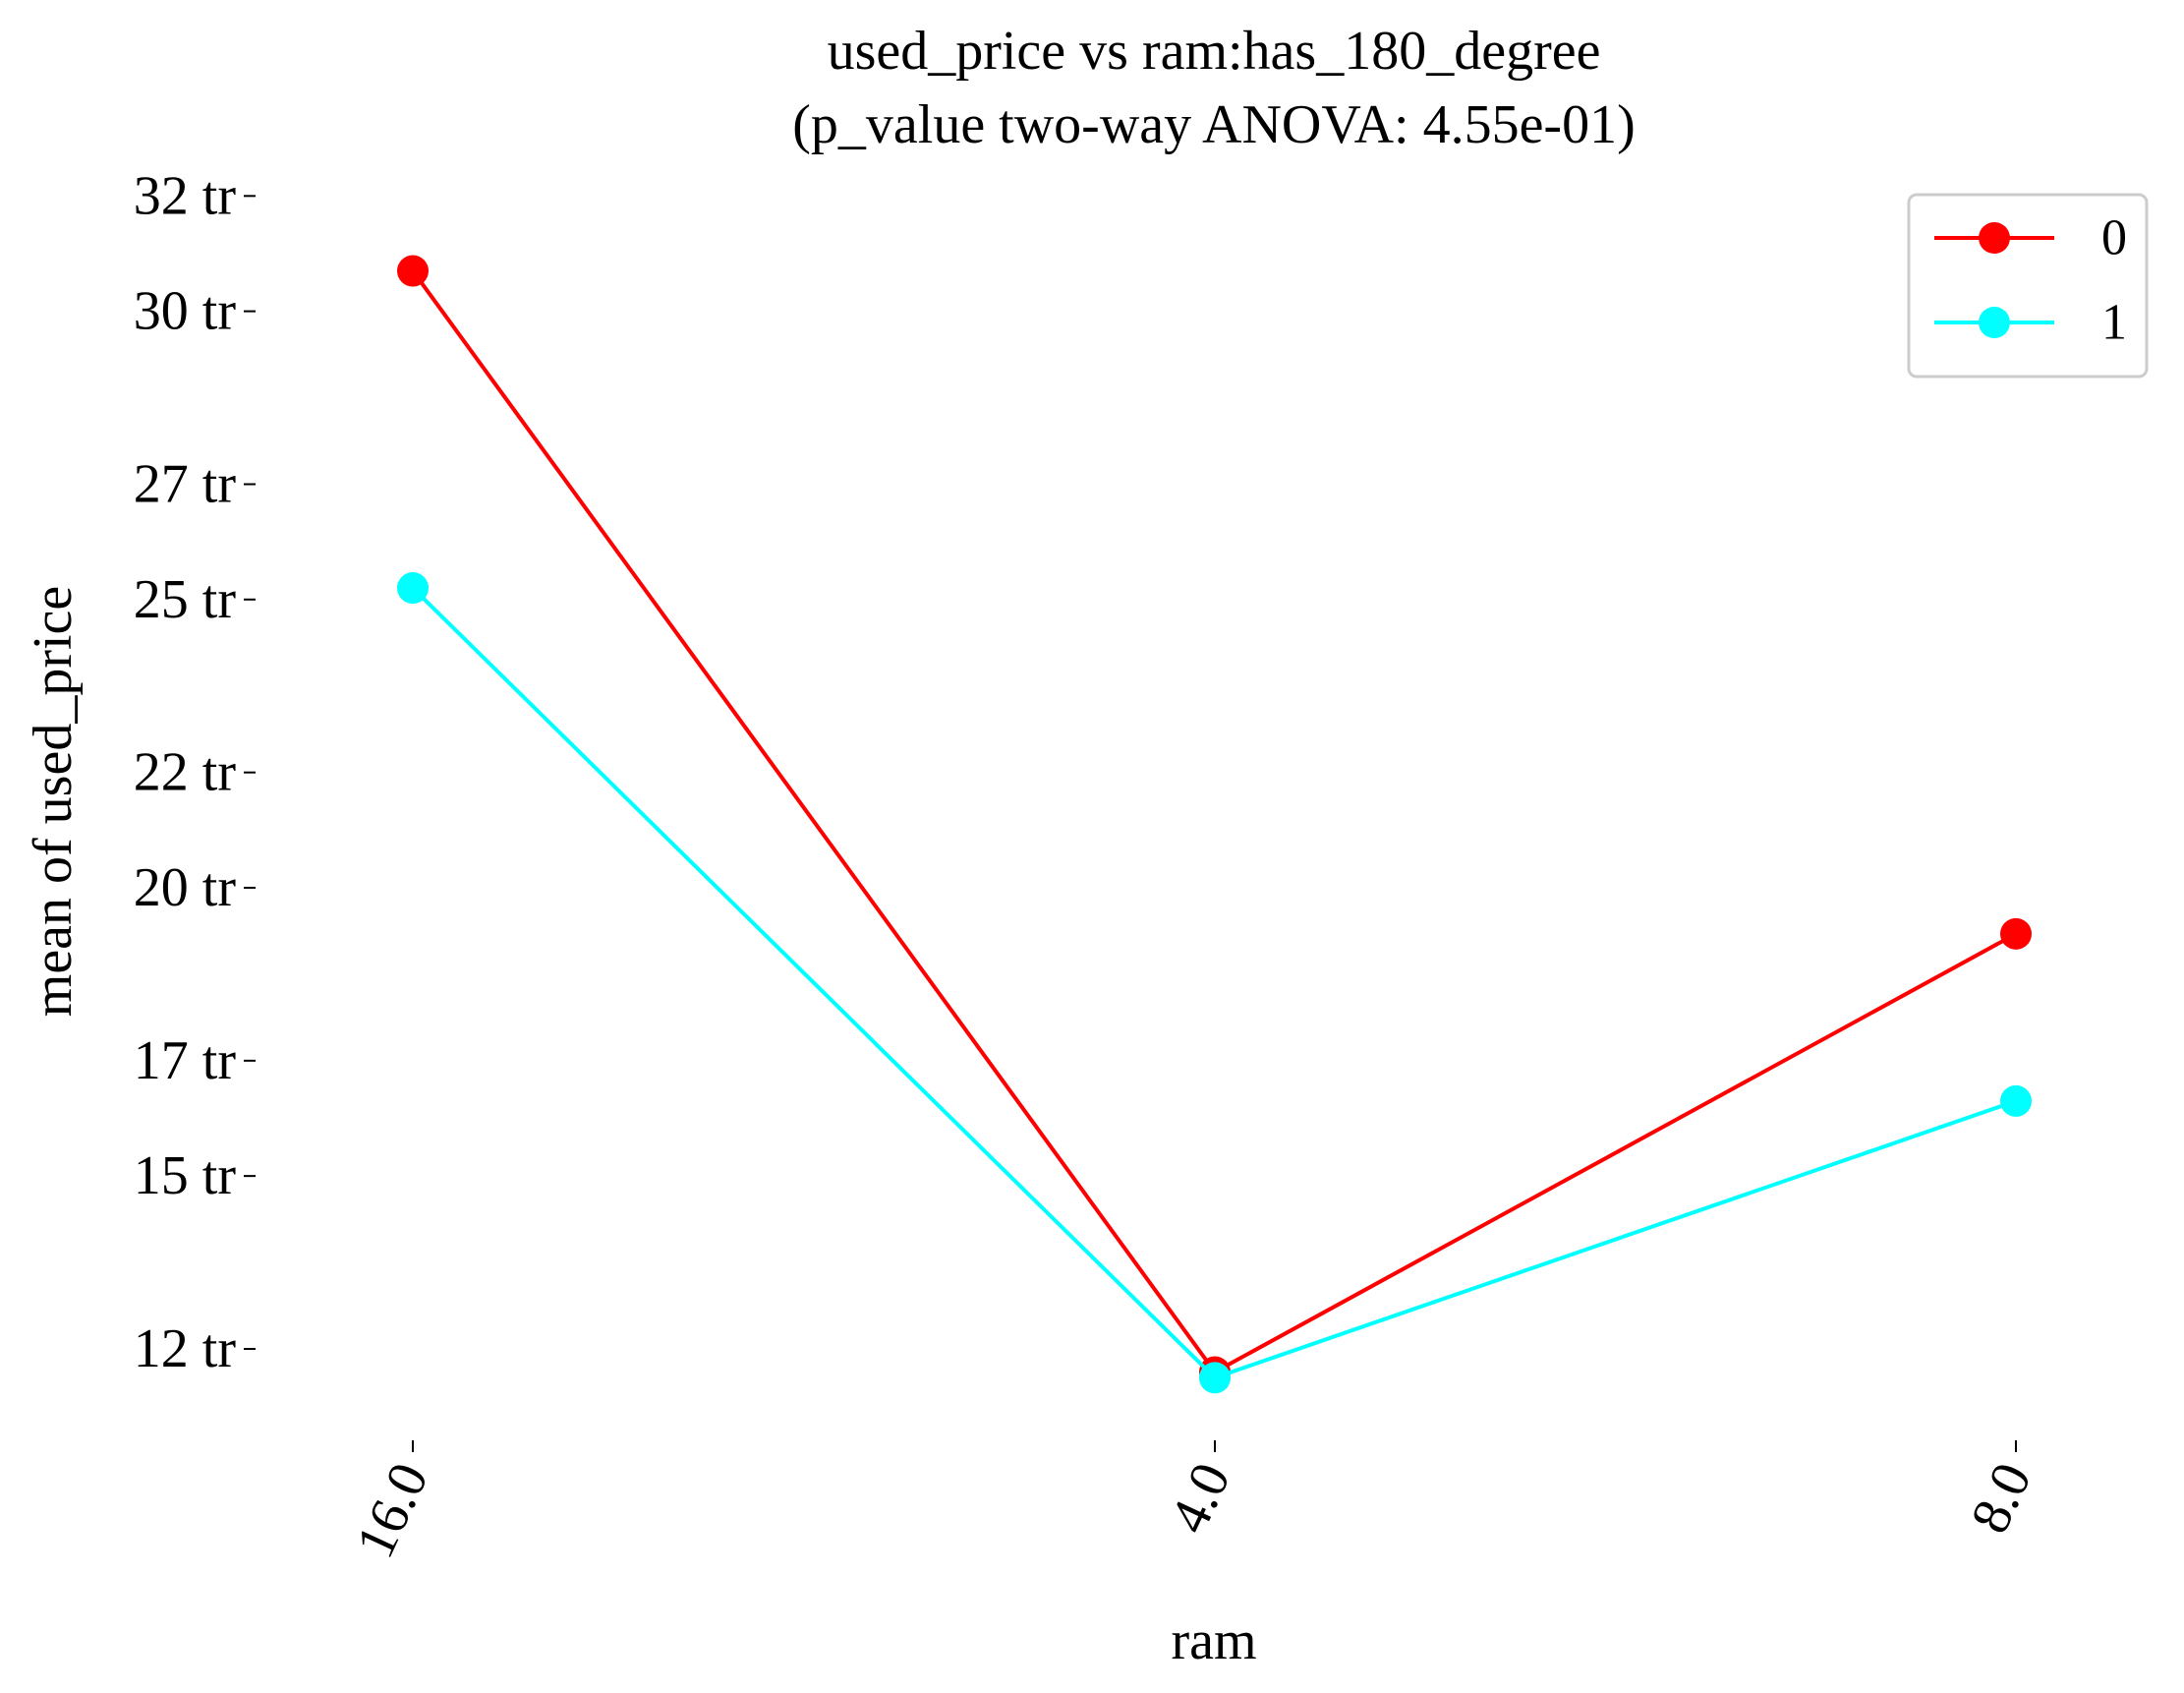 The width and height of the screenshot is (2184, 1693). I want to click on y-axis-label: mean of used_price, so click(53, 801).